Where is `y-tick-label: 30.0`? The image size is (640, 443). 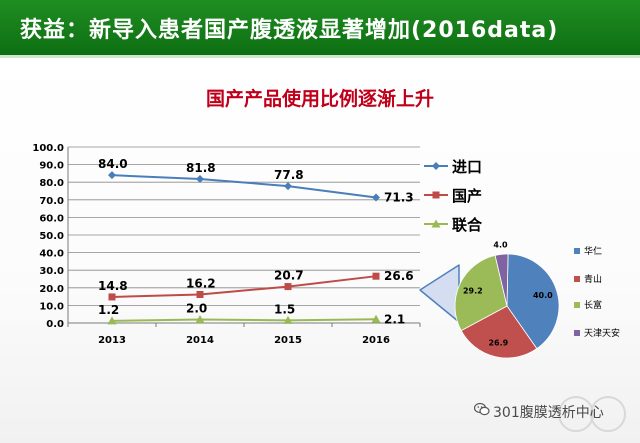
y-tick-label: 30.0 is located at coordinates (51, 271).